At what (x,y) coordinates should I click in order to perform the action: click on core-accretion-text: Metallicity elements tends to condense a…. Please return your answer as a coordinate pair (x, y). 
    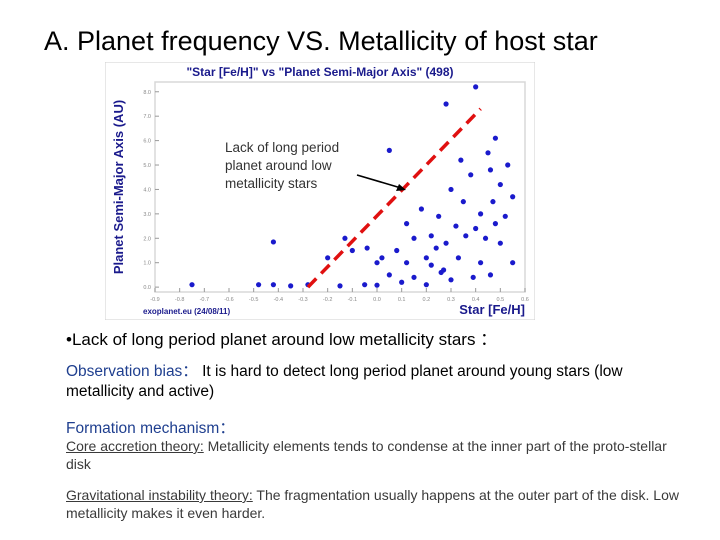
    Looking at the image, I should click on (366, 455).